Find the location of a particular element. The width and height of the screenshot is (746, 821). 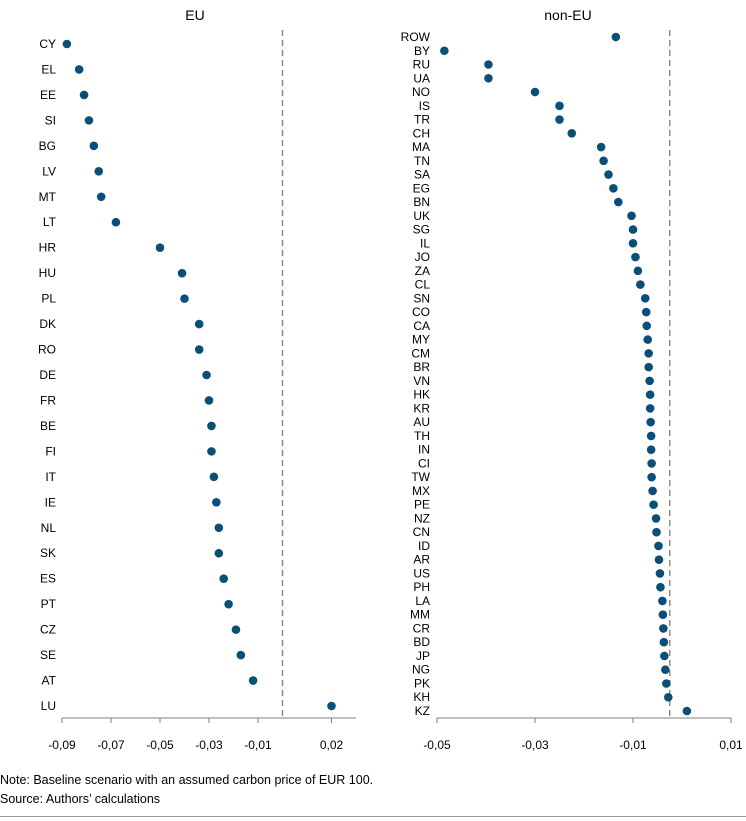

category-label: IS is located at coordinates (424, 106).